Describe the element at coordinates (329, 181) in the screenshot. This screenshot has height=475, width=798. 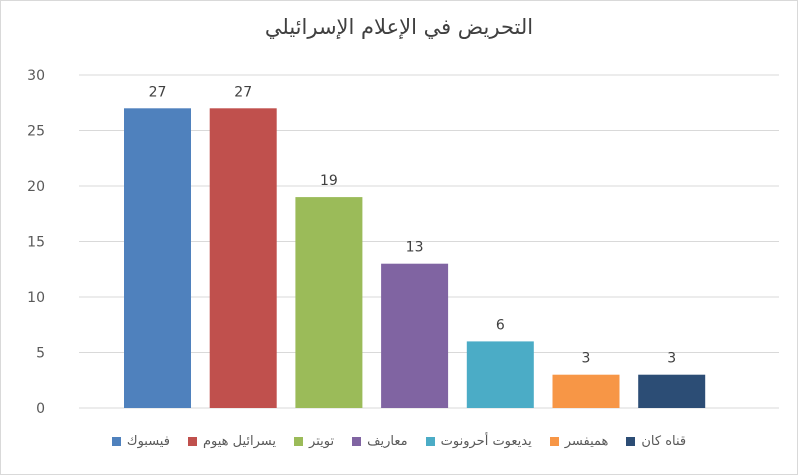
I see `data-label: 19` at that location.